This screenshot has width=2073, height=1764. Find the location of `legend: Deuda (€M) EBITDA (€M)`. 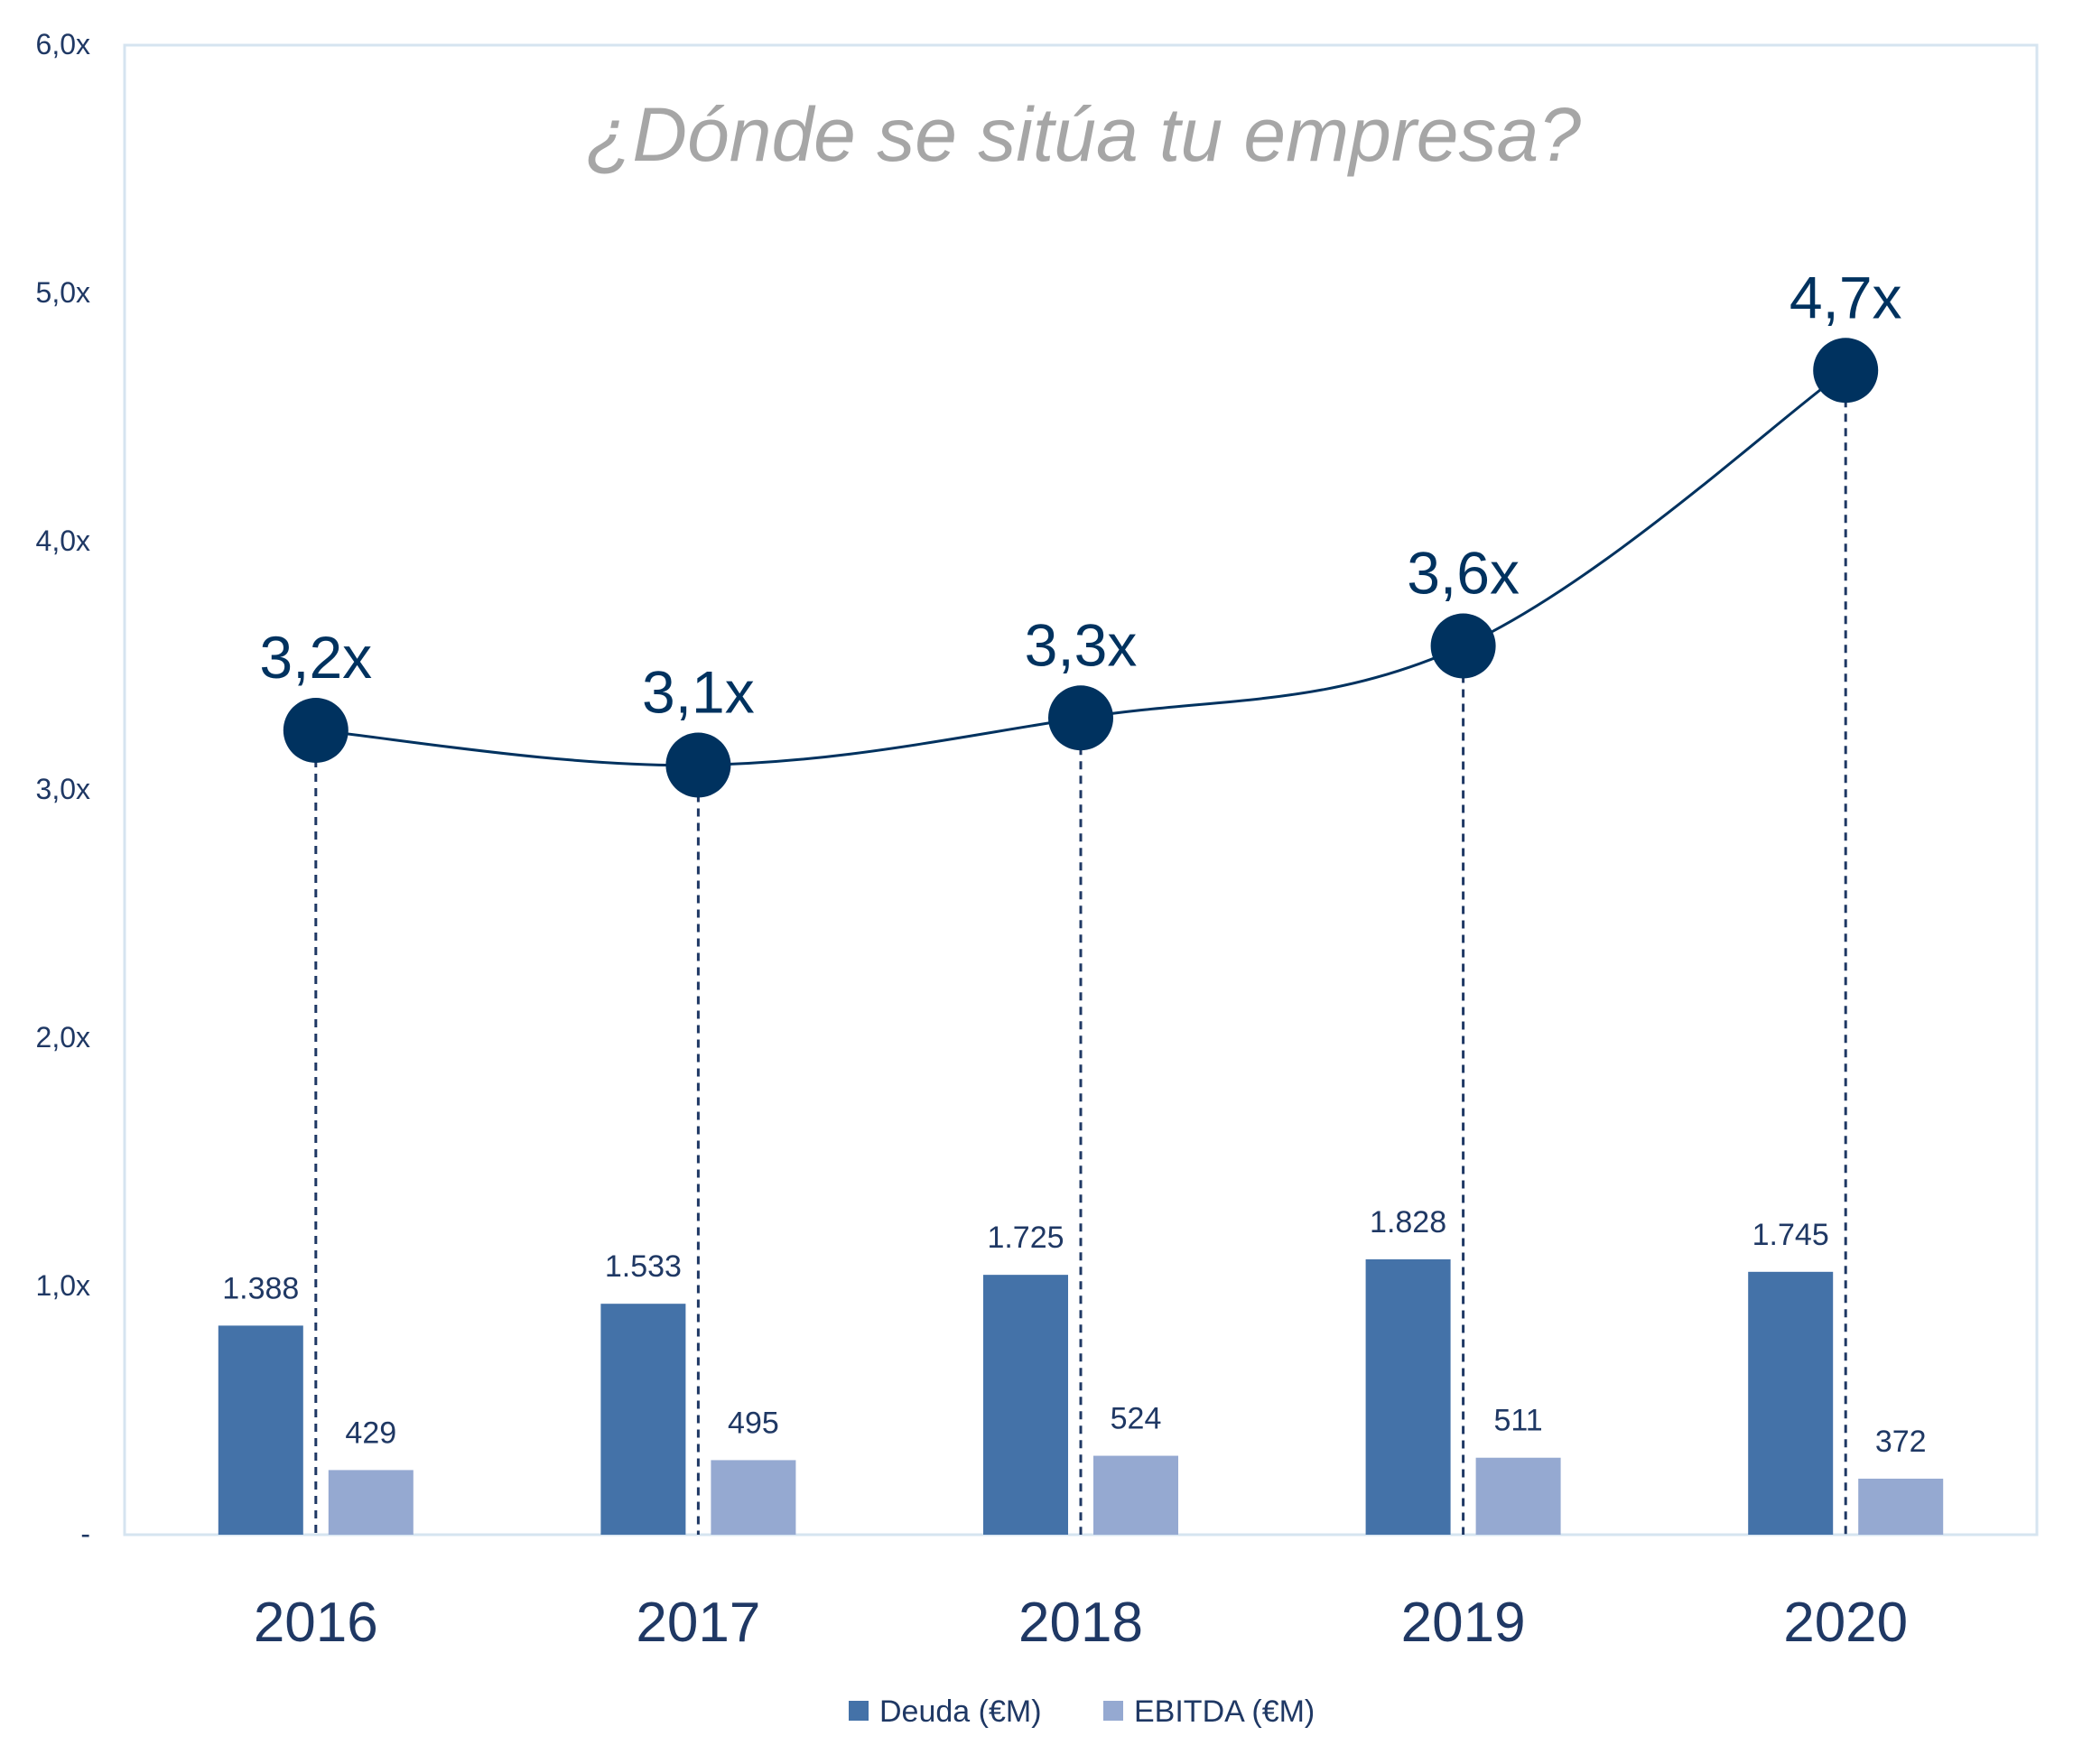

legend: Deuda (€M) EBITDA (€M) is located at coordinates (1082, 1711).